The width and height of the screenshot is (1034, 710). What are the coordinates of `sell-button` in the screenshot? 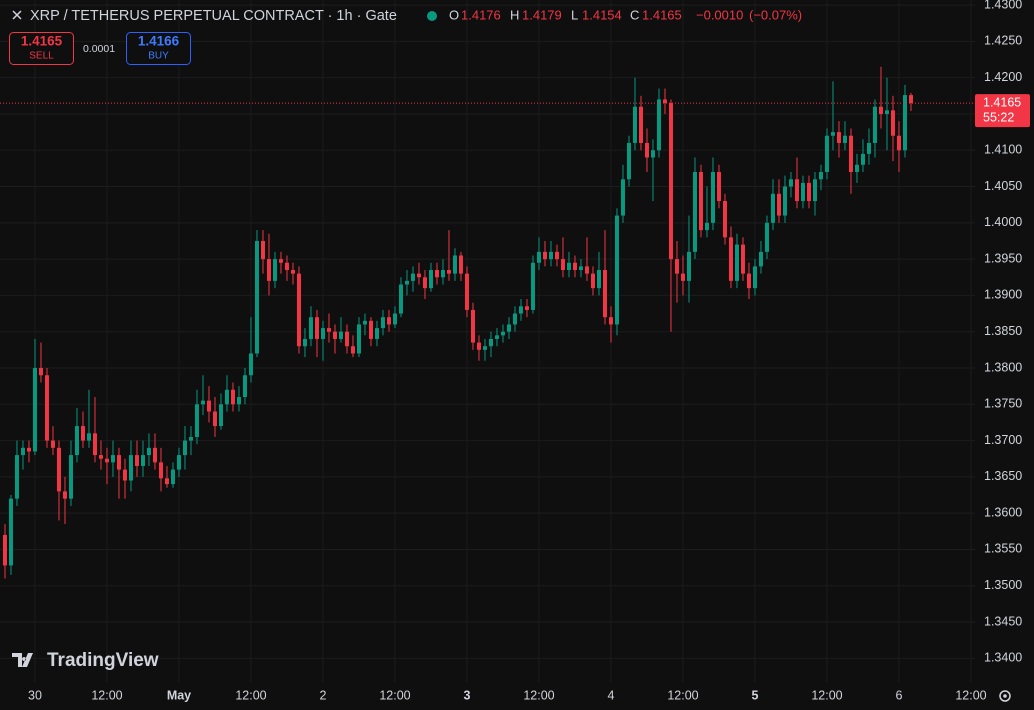 It's located at (41, 48).